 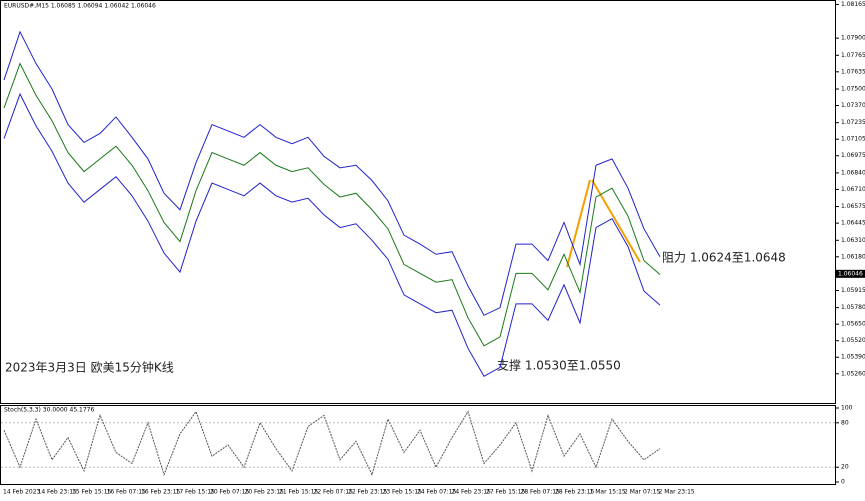 I want to click on y-tick-label: 1.07235, so click(x=853, y=122).